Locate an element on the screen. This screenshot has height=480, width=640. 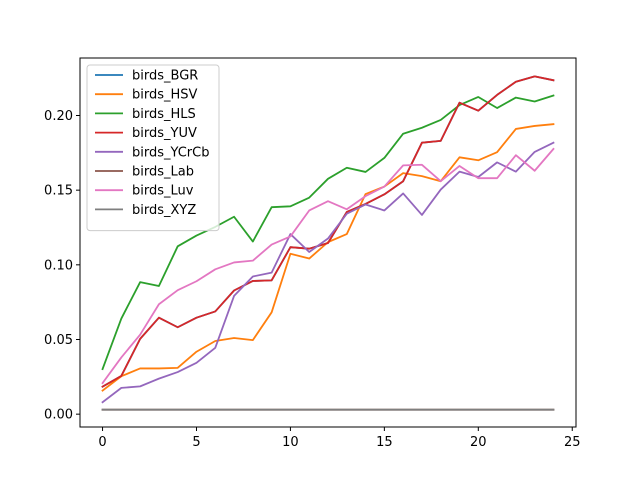
x-tick-label: 5 is located at coordinates (196, 442).